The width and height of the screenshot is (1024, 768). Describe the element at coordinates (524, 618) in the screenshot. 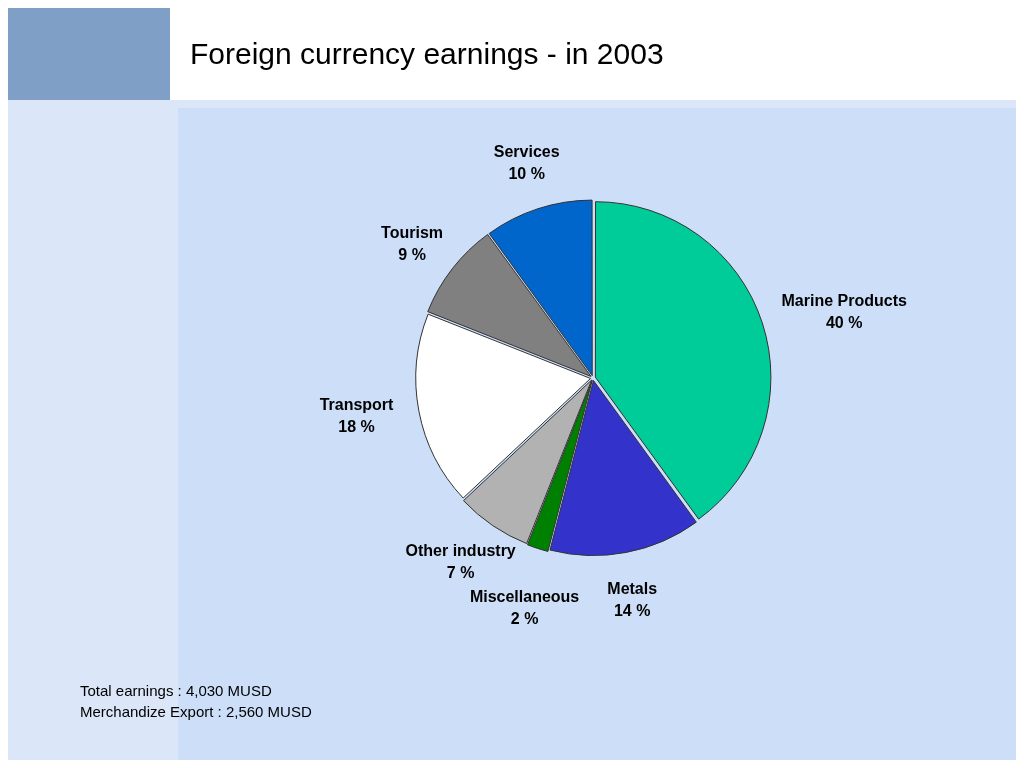

I see `data-label: 2 %` at that location.